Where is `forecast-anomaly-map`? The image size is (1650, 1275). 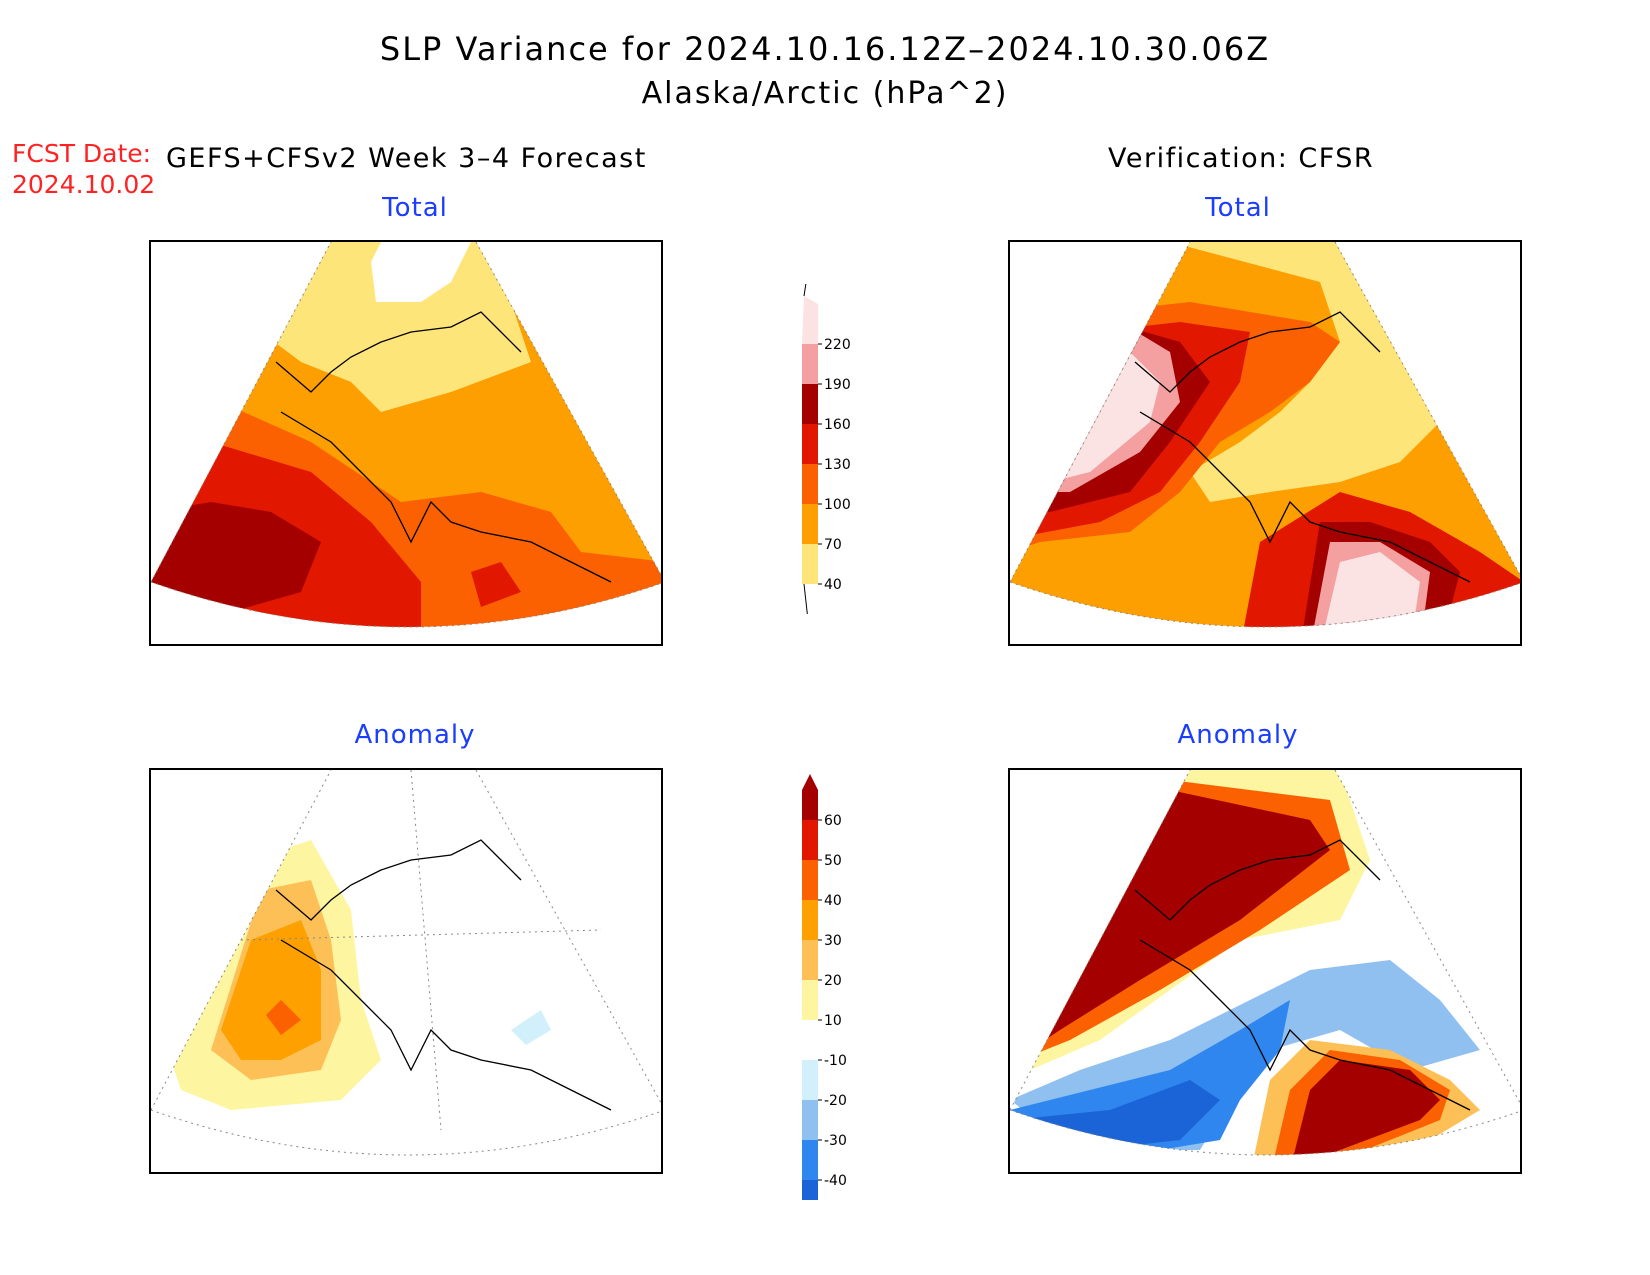
forecast-anomaly-map is located at coordinates (406, 971).